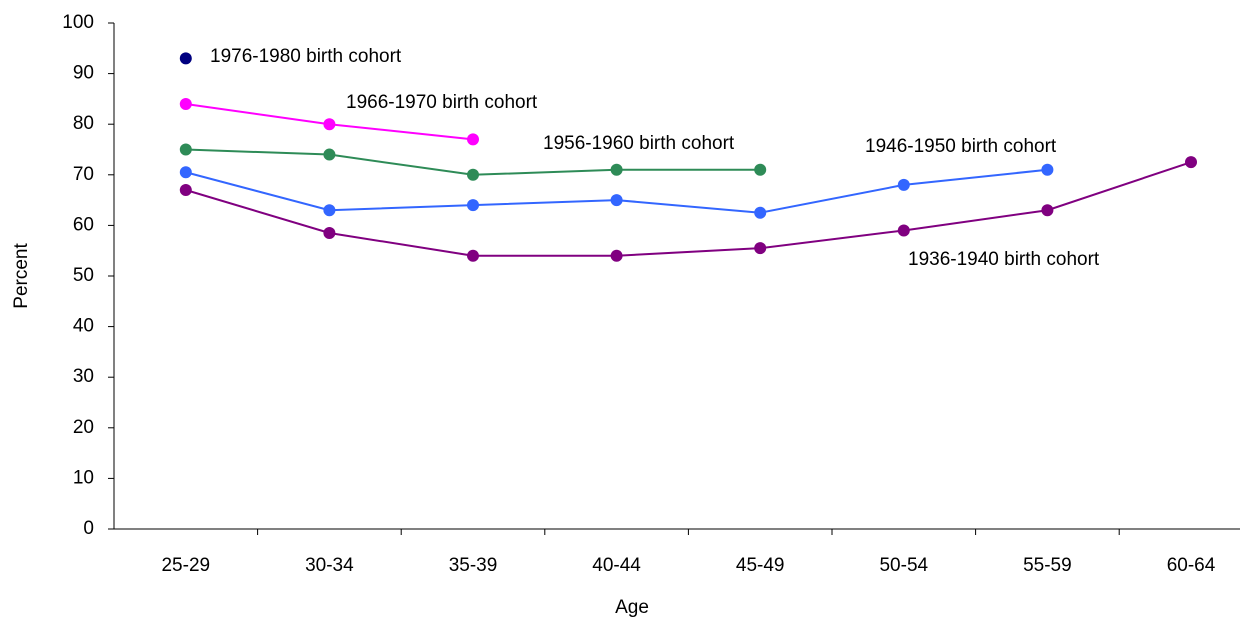  What do you see at coordinates (760, 565) in the screenshot?
I see `x-tick-label: 45-49` at bounding box center [760, 565].